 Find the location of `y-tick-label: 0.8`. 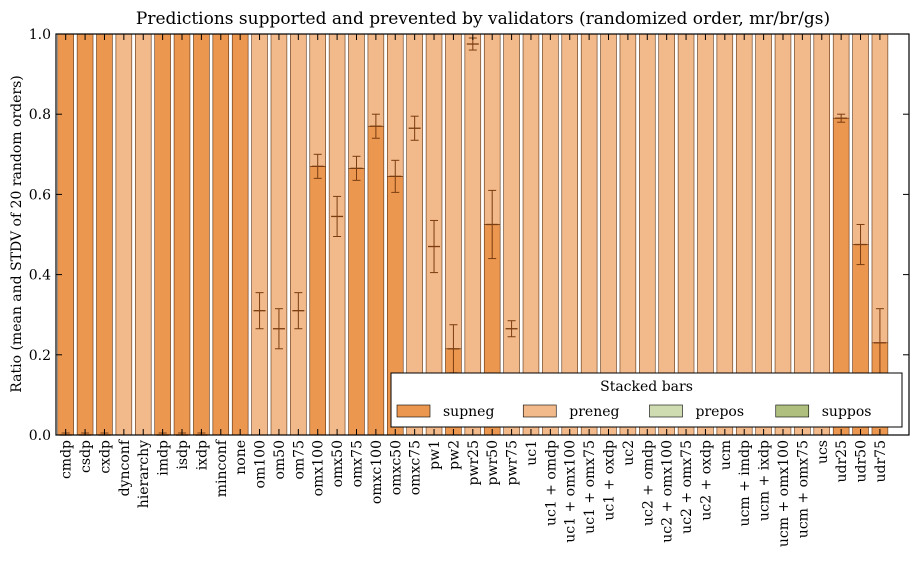

y-tick-label: 0.8 is located at coordinates (40, 115).